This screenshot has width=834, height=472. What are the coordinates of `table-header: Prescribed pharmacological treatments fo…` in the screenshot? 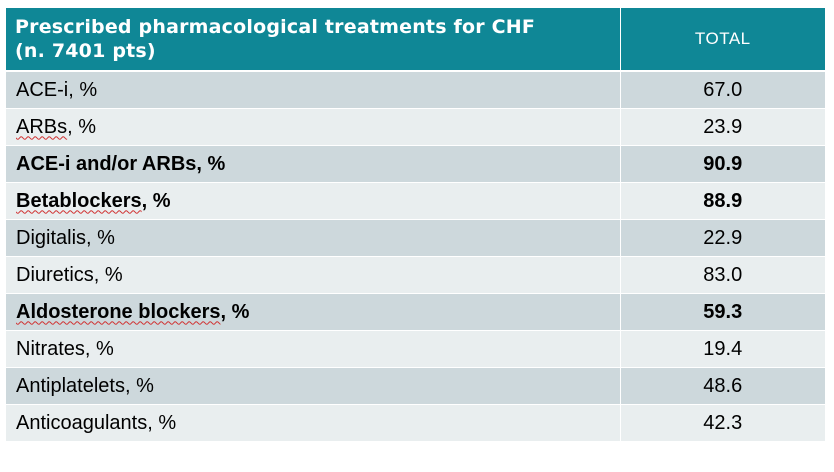 It's located at (415, 40).